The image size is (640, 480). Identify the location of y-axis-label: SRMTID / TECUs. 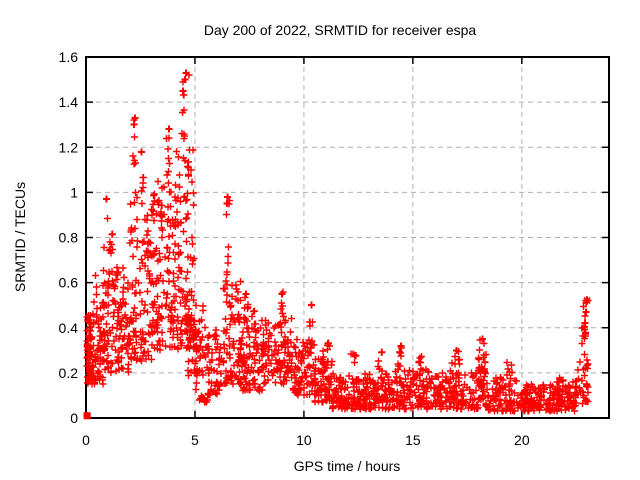
(20, 237).